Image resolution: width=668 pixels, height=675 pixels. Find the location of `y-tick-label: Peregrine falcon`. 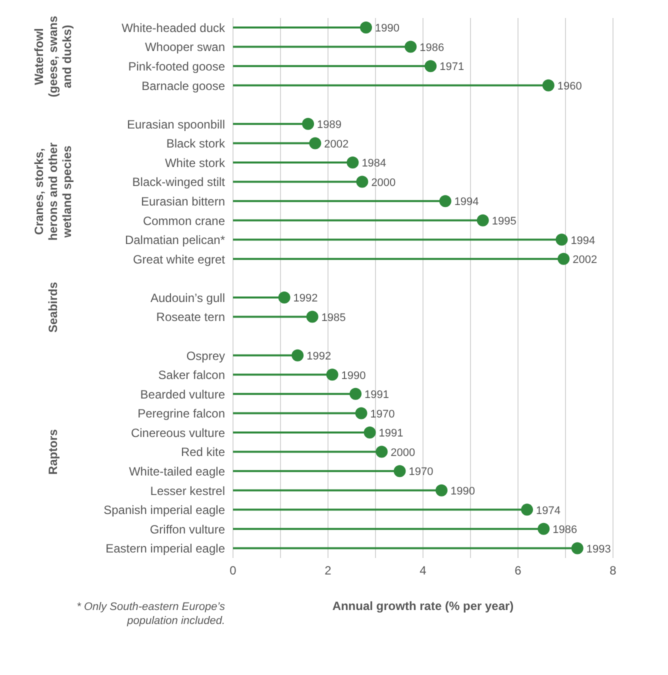

y-tick-label: Peregrine falcon is located at coordinates (181, 413).